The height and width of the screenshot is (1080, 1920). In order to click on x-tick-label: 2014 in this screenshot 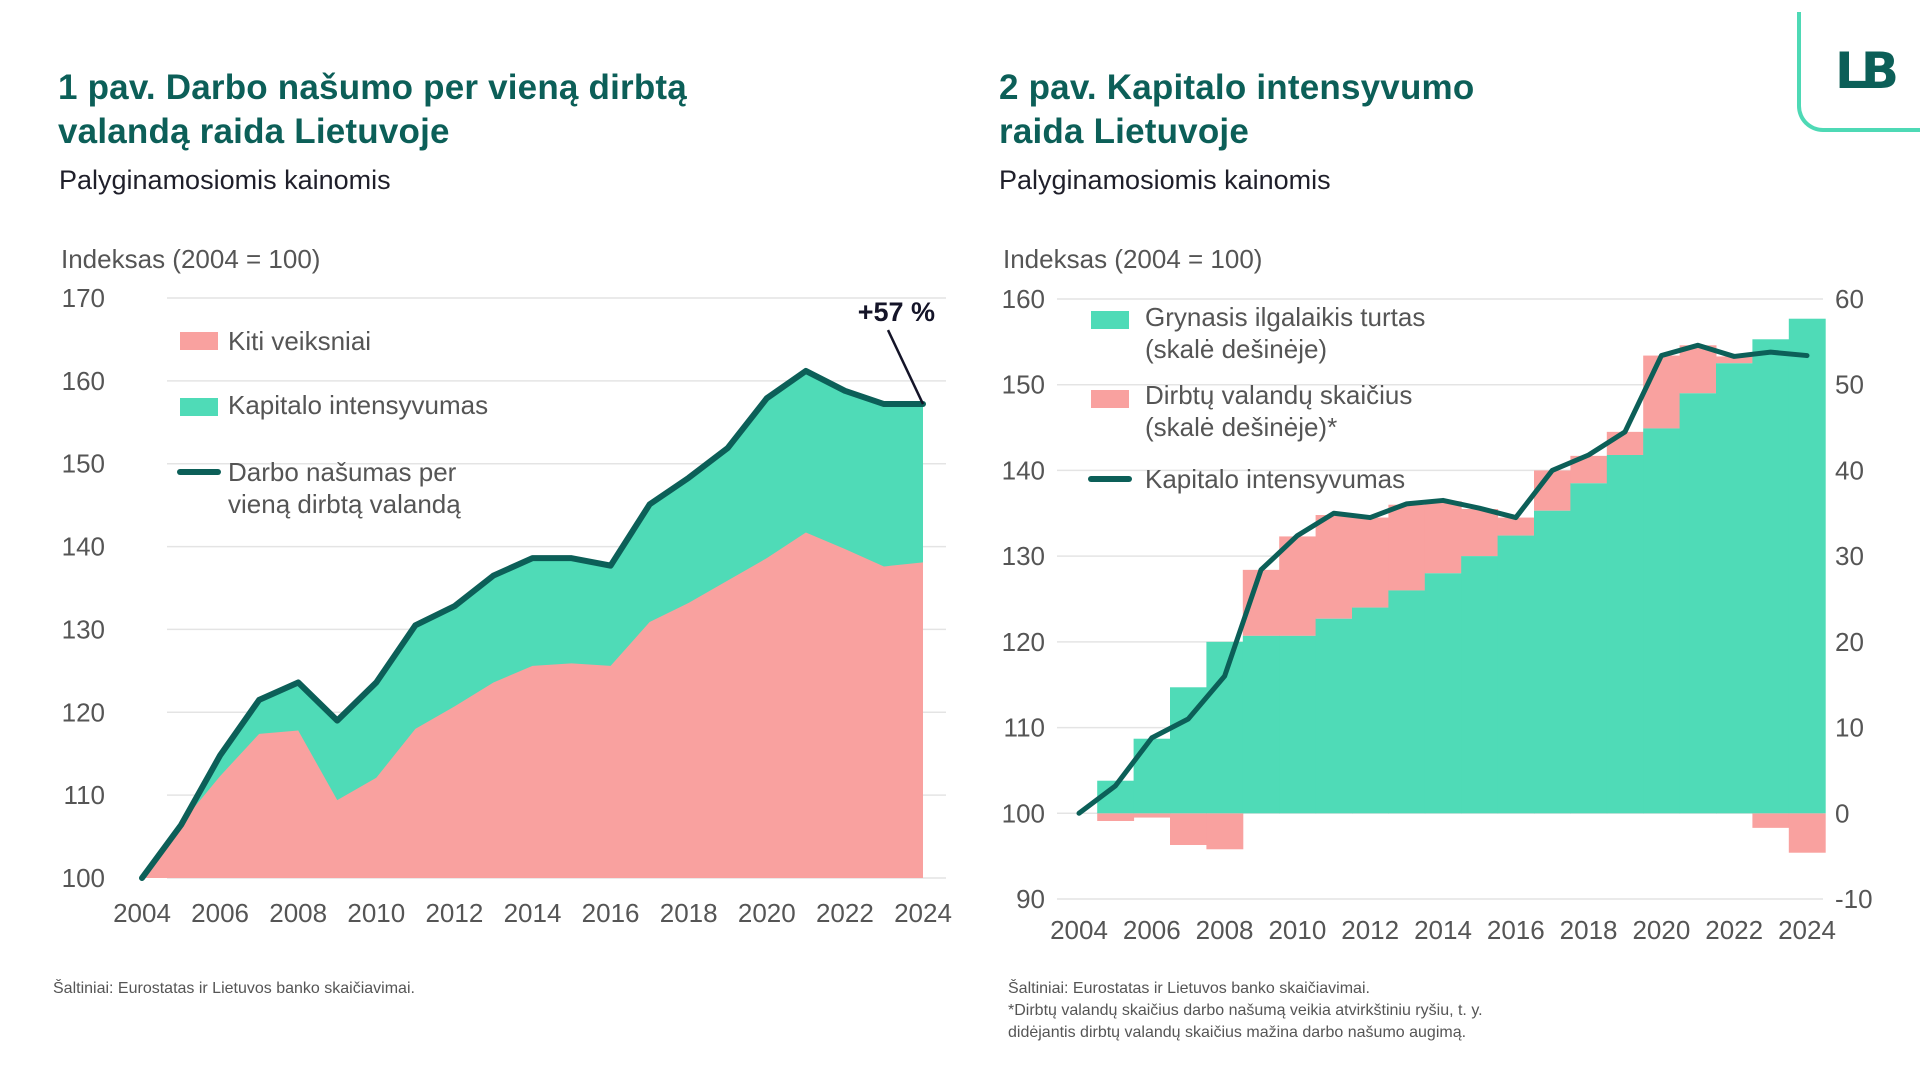, I will do `click(1443, 930)`.